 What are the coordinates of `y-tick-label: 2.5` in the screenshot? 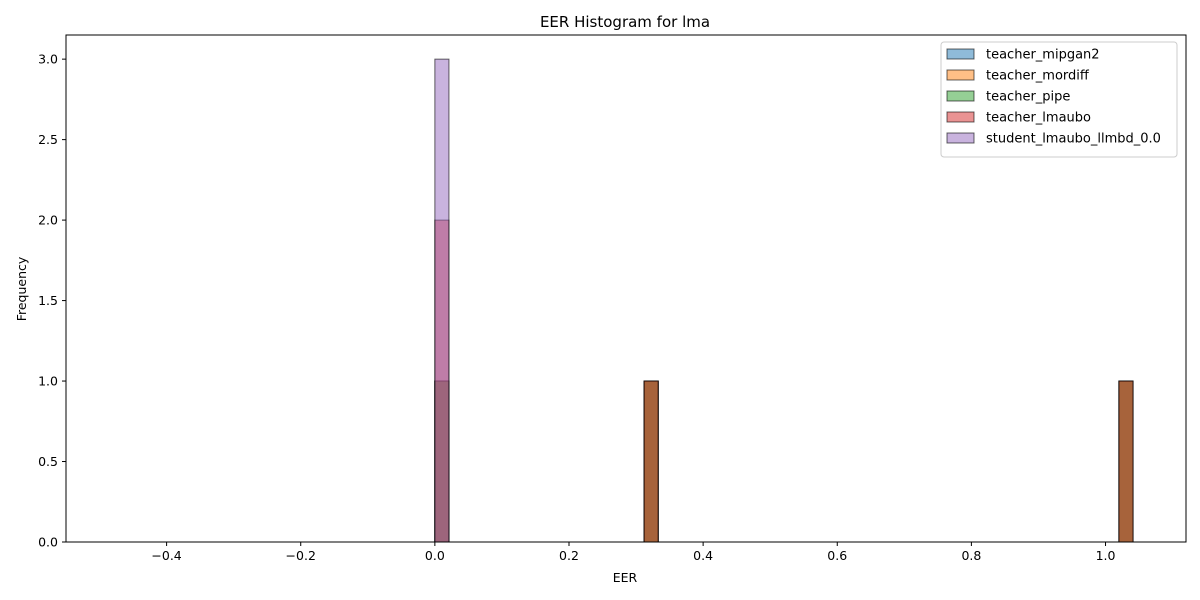 It's located at (48, 139).